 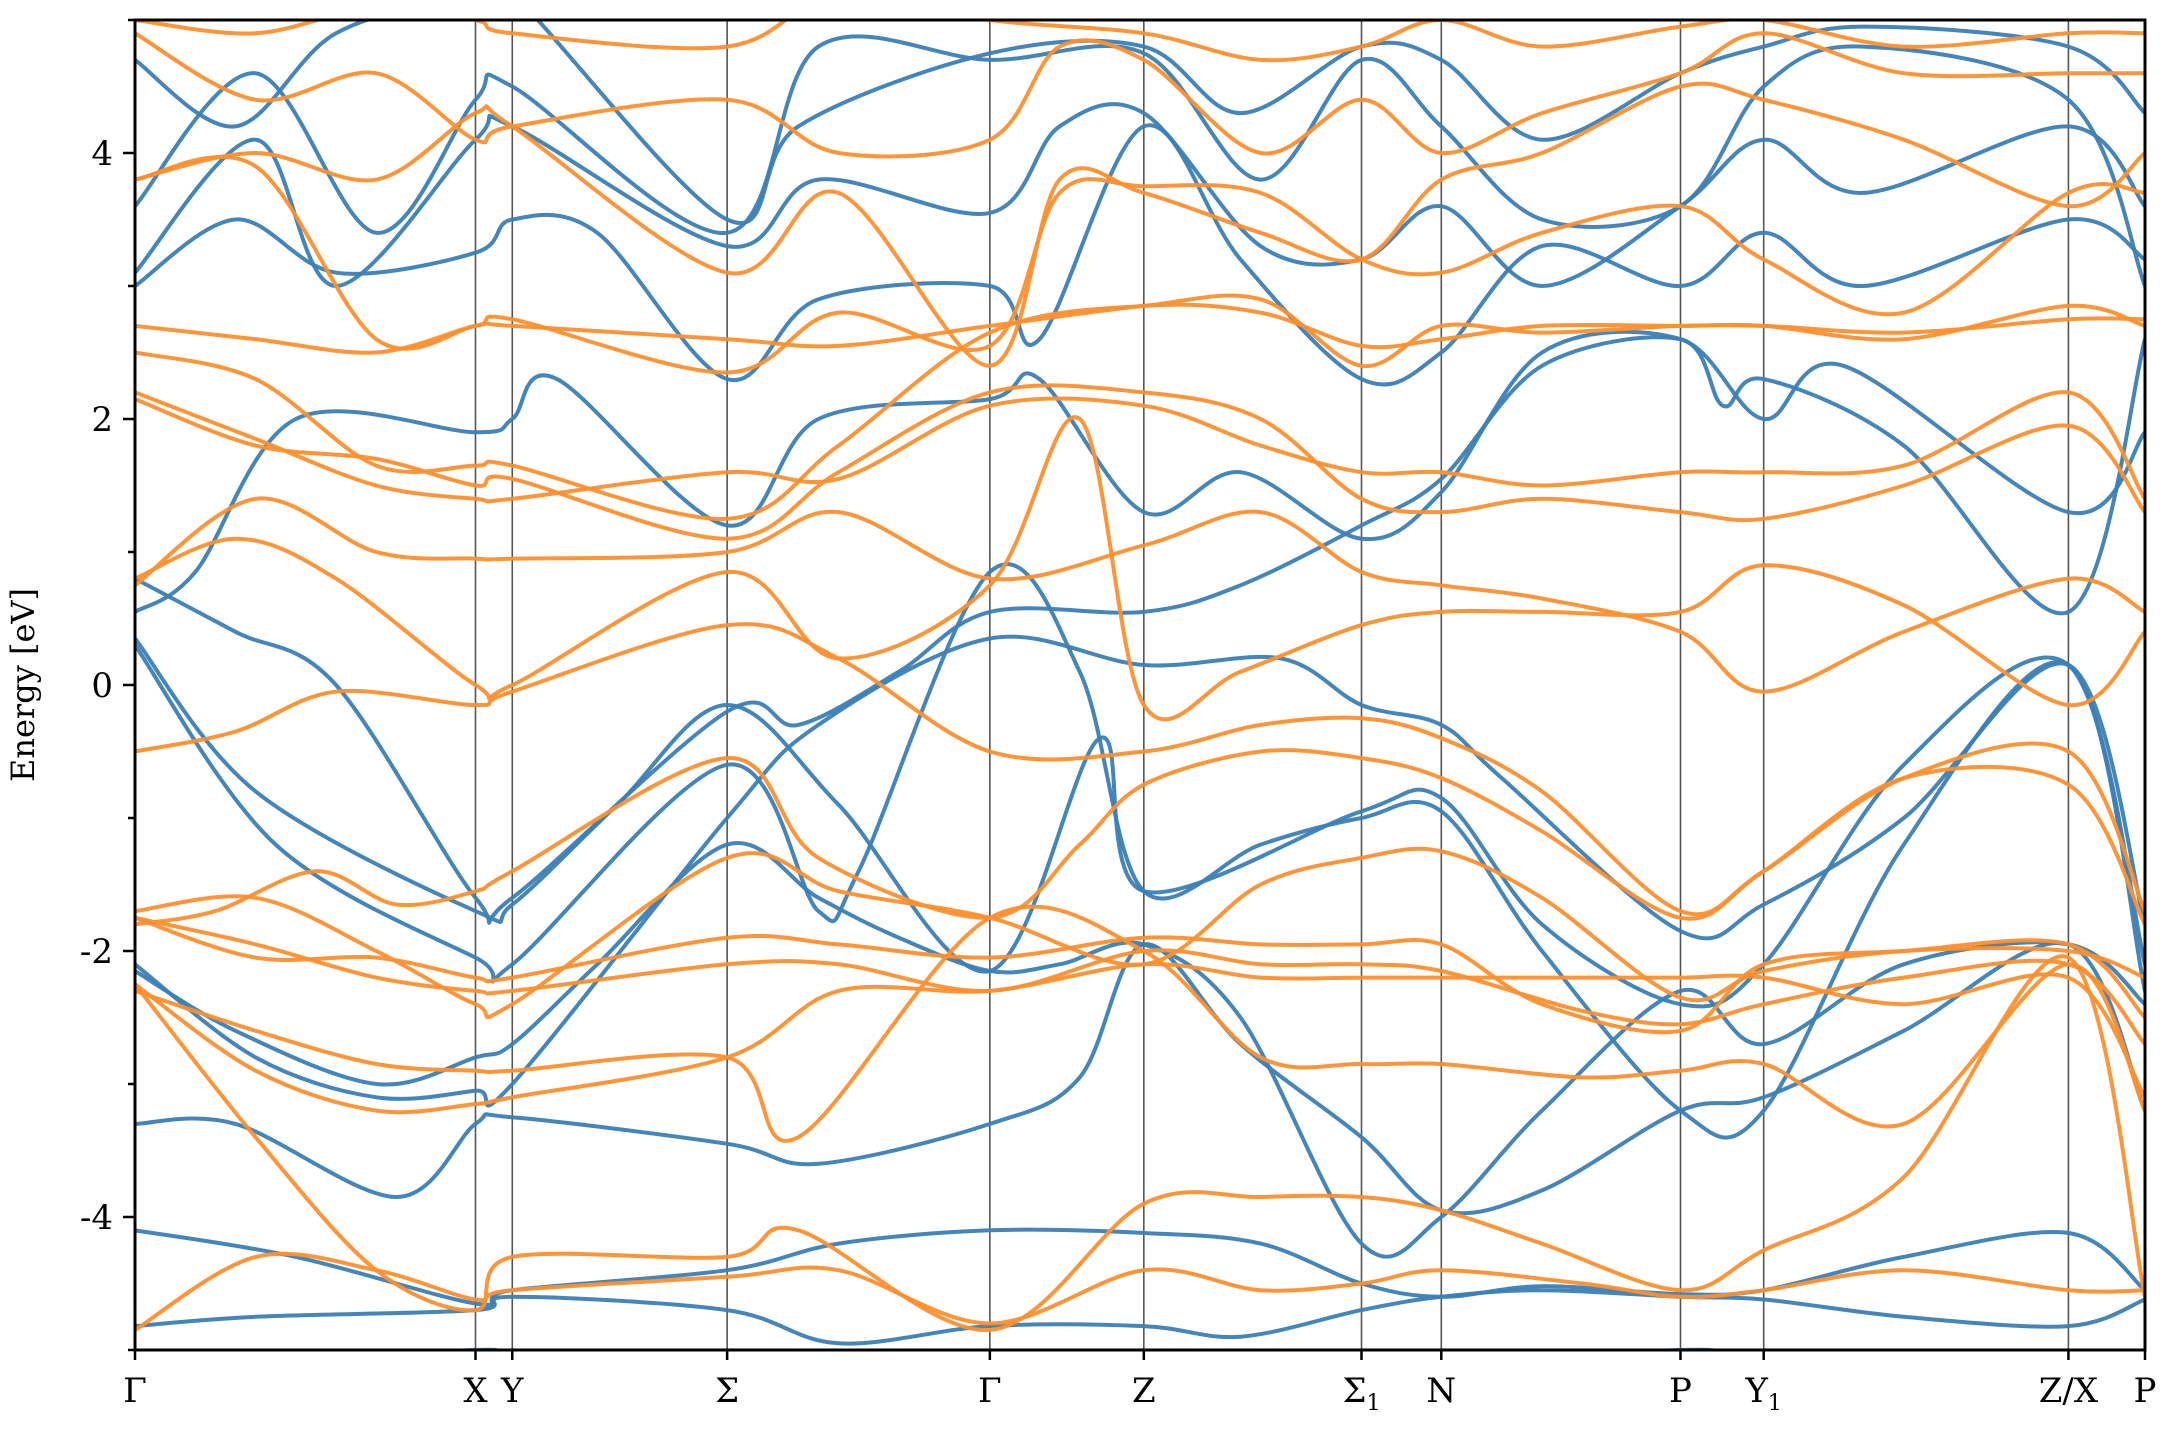 What do you see at coordinates (727, 1391) in the screenshot?
I see `x-tick-label: Σ` at bounding box center [727, 1391].